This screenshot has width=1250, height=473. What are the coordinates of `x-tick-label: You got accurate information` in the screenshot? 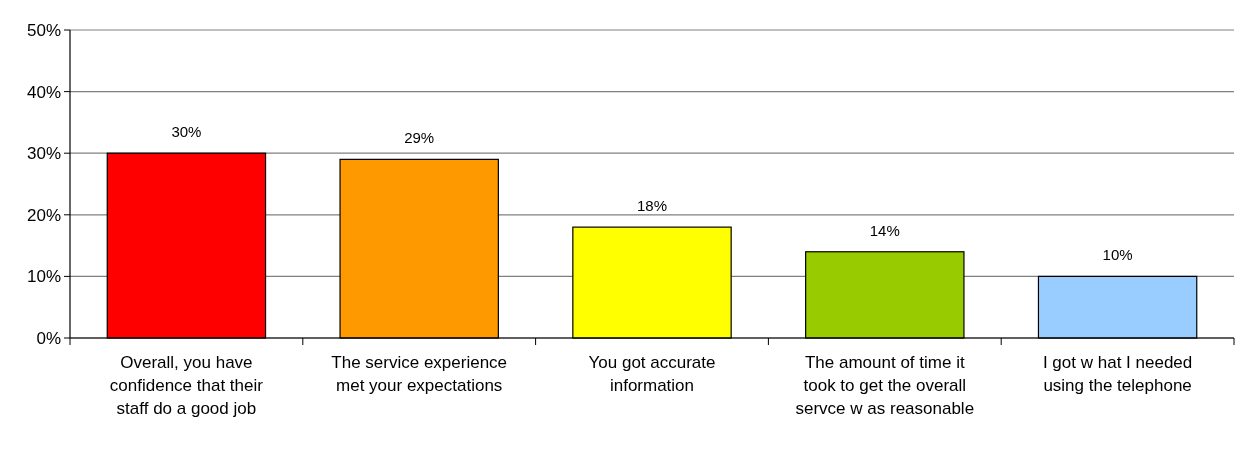 It's located at (652, 374).